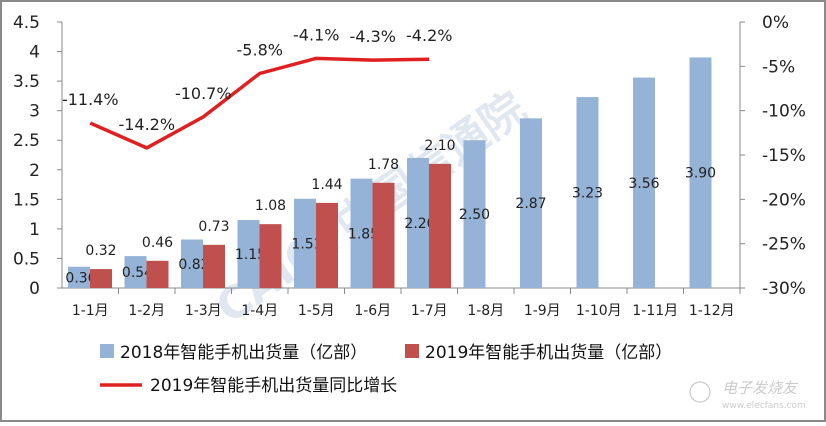  Describe the element at coordinates (107, 351) in the screenshot. I see `legend-swatch-2018` at that location.